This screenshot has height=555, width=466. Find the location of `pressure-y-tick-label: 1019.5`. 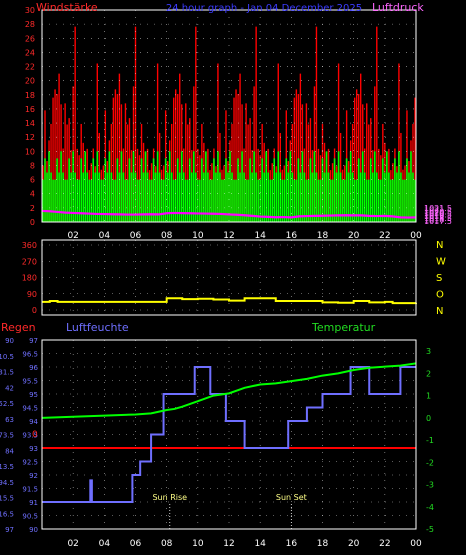

pressure-y-tick-label: 1019.5 is located at coordinates (438, 215).